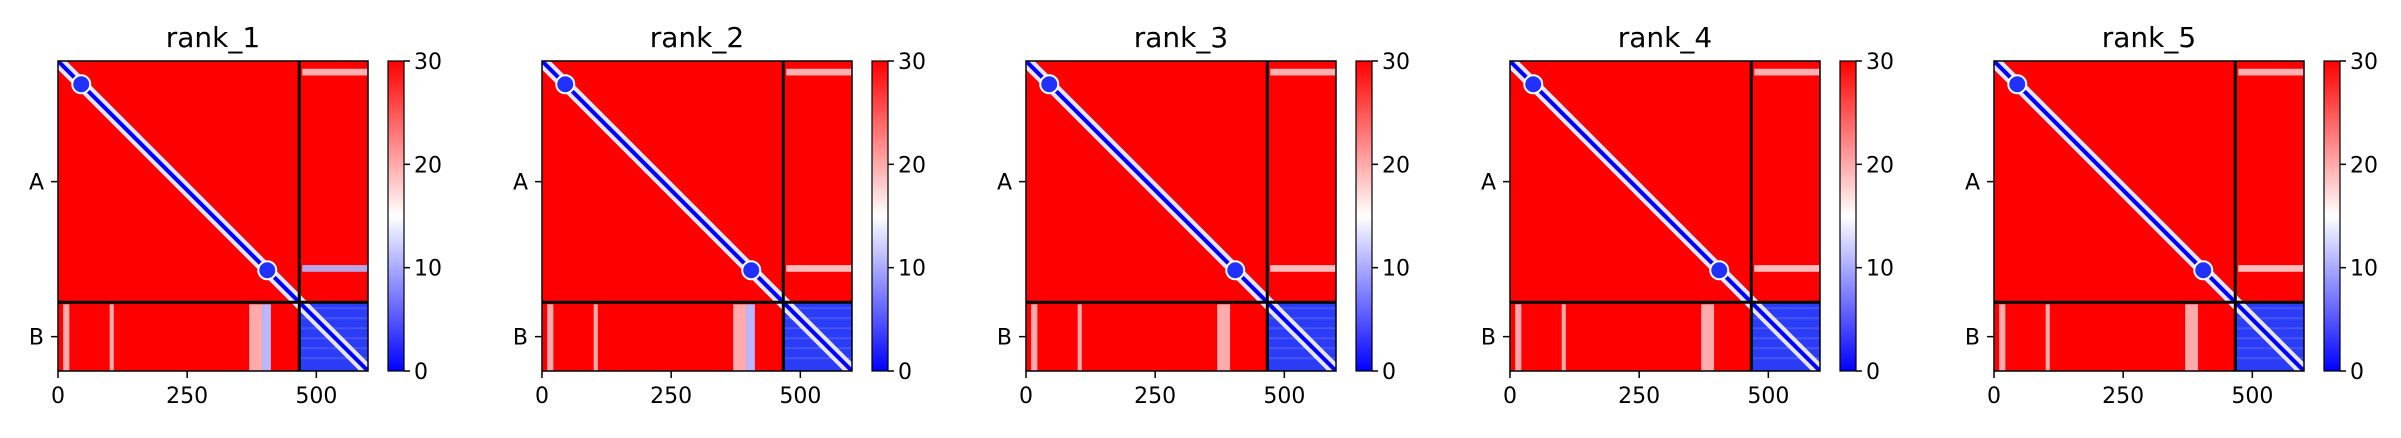  I want to click on panel-title: rank_3, so click(1181, 37).